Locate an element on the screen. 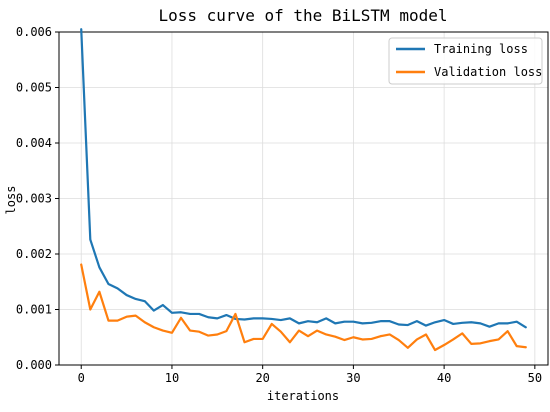 The height and width of the screenshot is (412, 550). y-tick-label: 0.000 is located at coordinates (34, 365).